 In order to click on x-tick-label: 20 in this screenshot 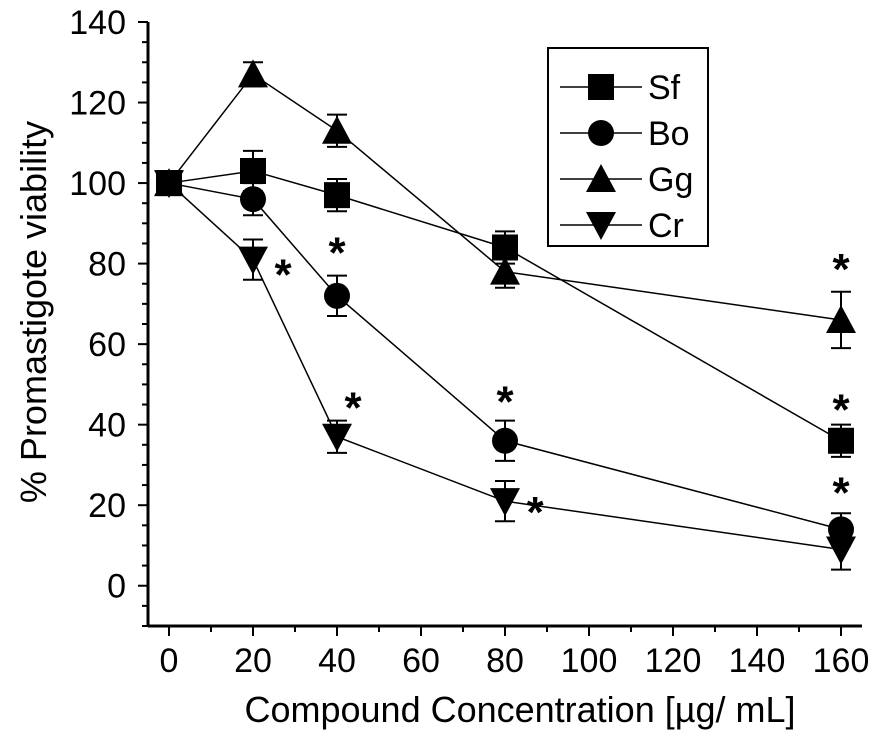, I will do `click(253, 661)`.